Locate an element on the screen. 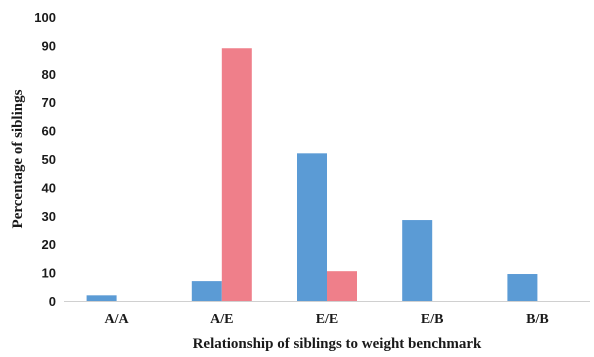 This screenshot has height=357, width=594. bar-series1-e-e is located at coordinates (312, 227).